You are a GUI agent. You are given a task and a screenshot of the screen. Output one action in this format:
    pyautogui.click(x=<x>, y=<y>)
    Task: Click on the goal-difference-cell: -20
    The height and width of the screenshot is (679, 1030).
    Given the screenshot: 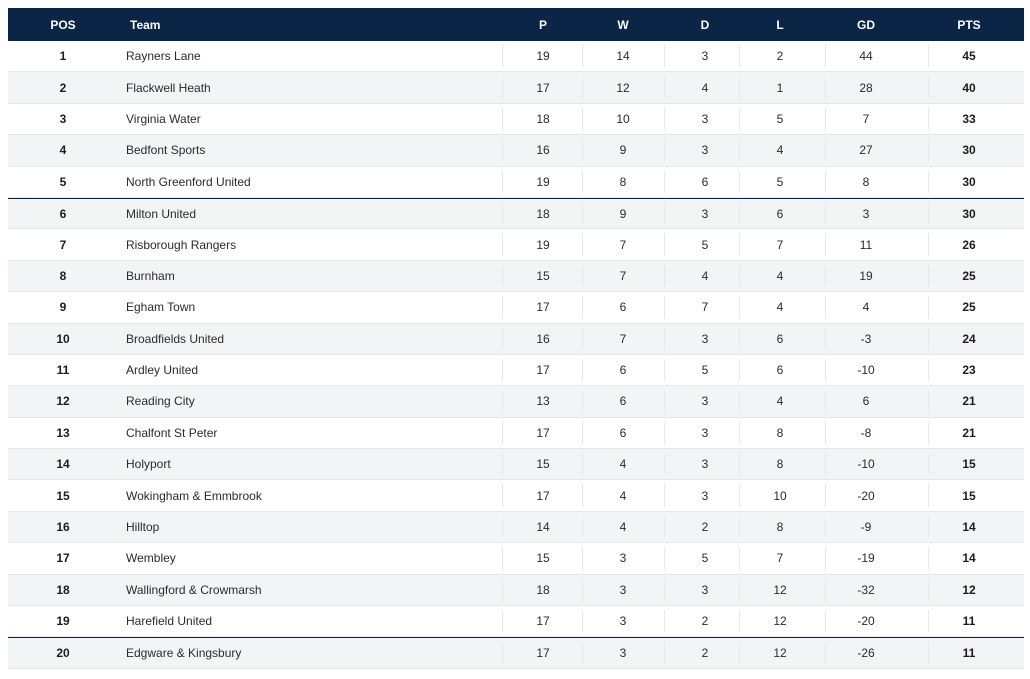 What is the action you would take?
    pyautogui.click(x=863, y=495)
    